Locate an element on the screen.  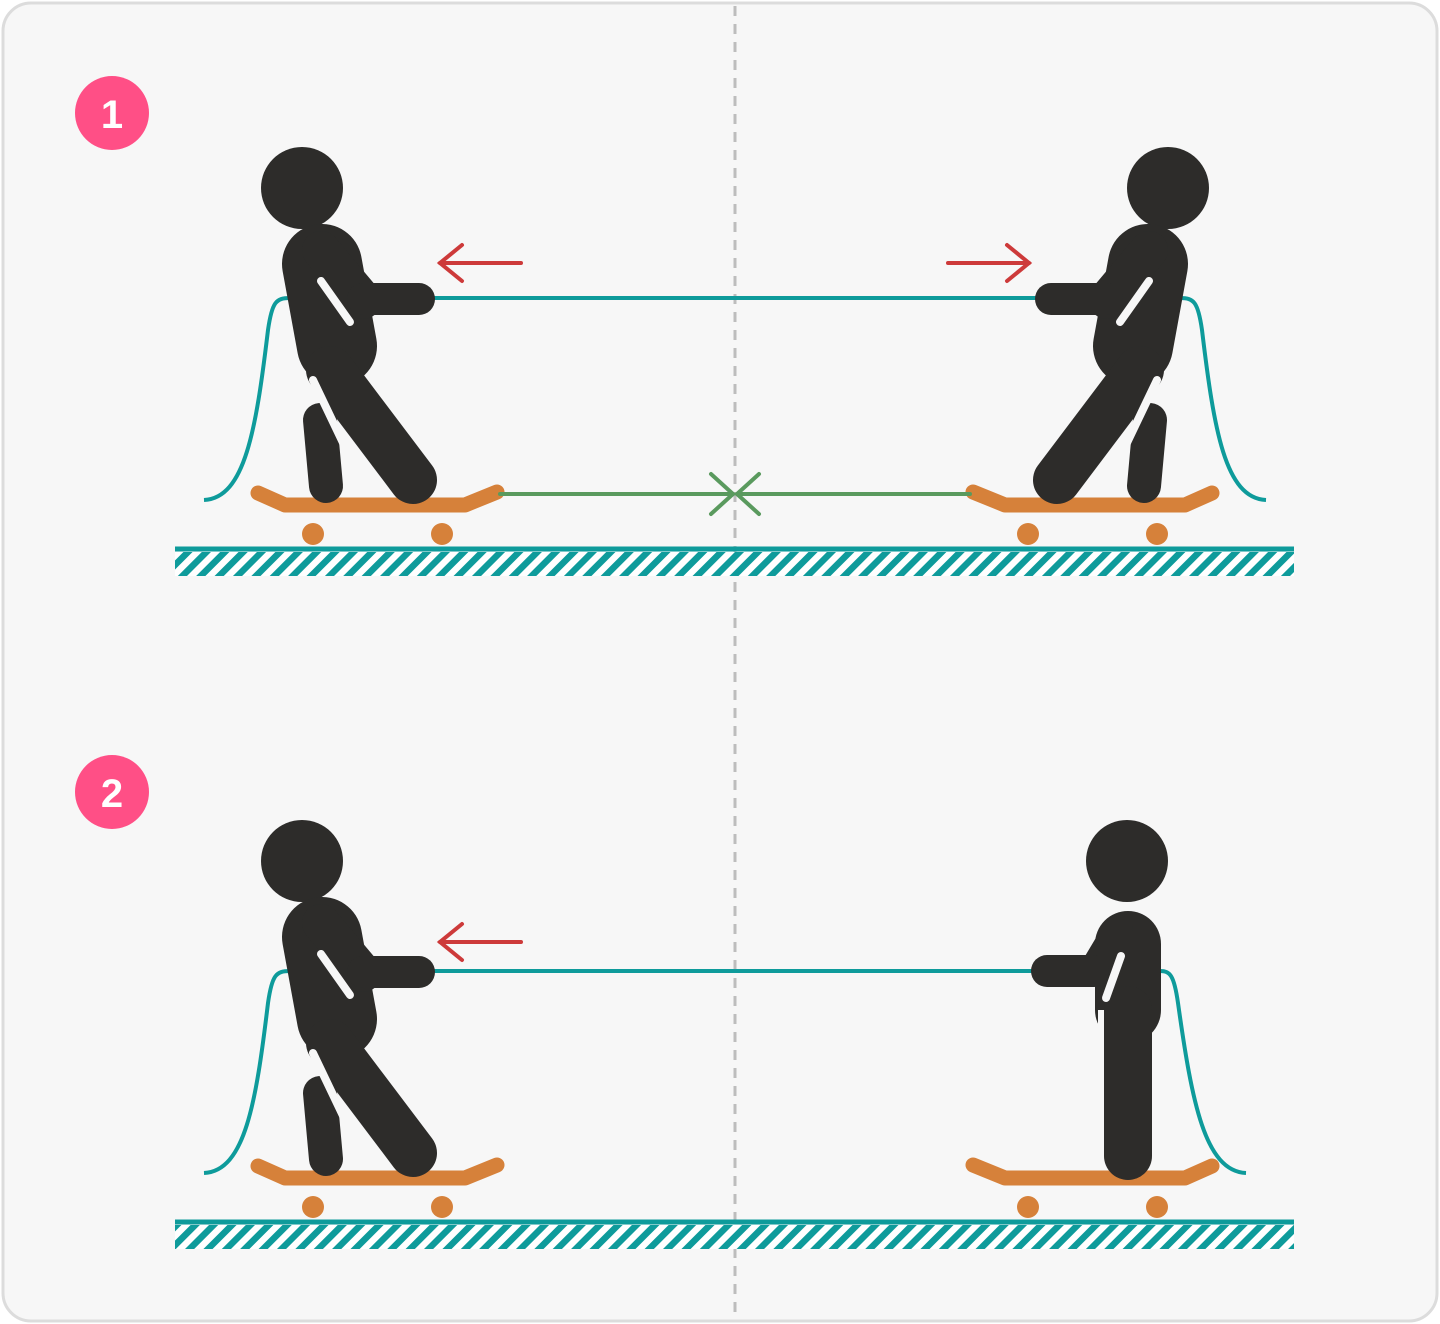
step-badge-2: 2 is located at coordinates (112, 792).